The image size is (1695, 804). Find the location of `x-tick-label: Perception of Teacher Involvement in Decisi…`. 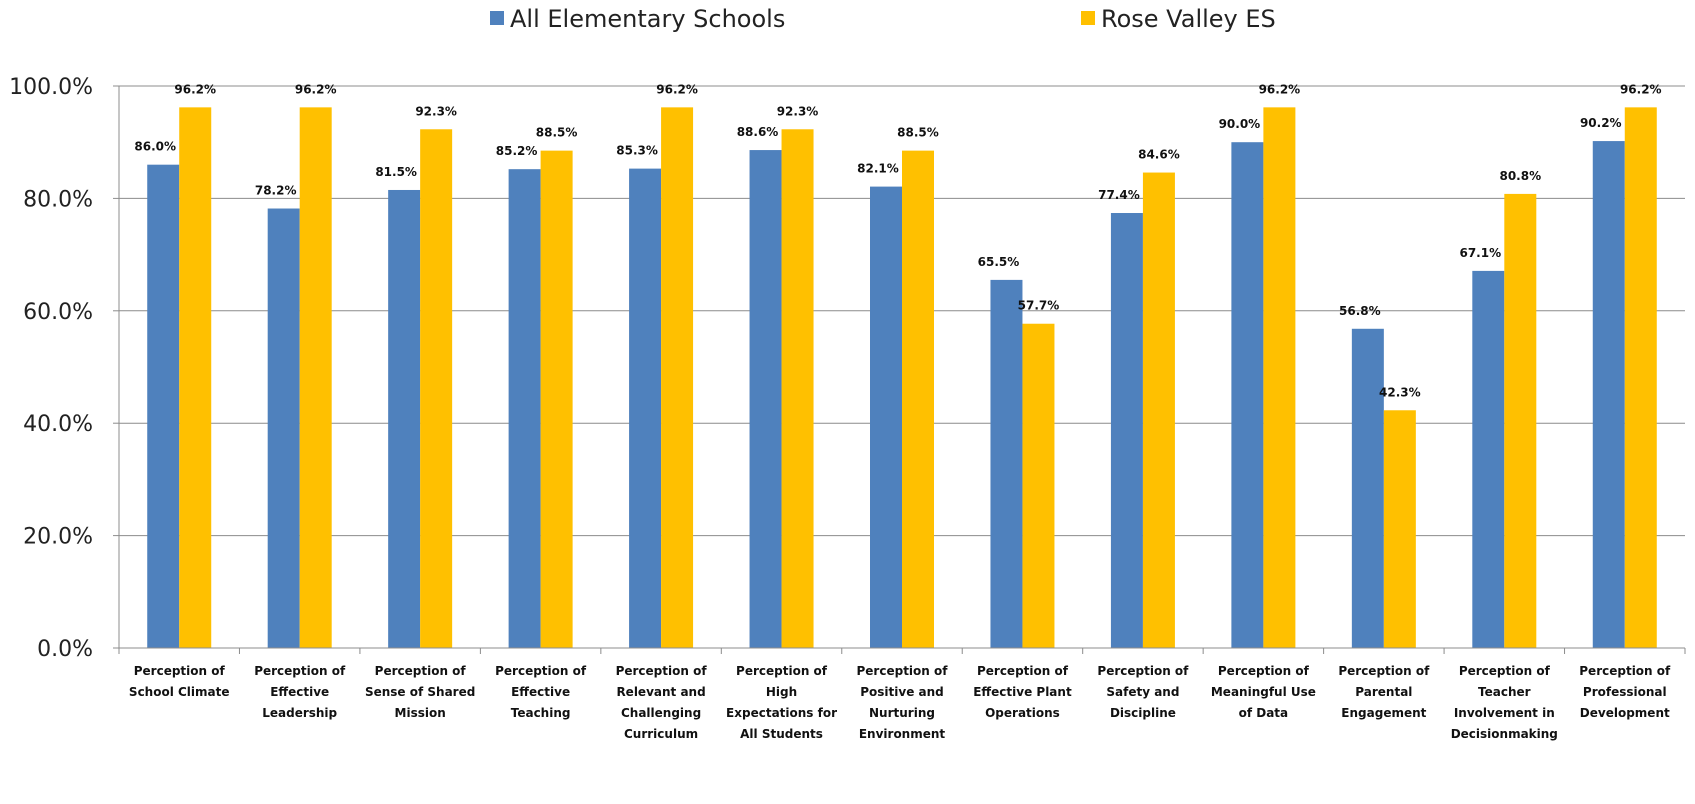

x-tick-label: Perception of Teacher Involvement in Decisi… is located at coordinates (1504, 702).